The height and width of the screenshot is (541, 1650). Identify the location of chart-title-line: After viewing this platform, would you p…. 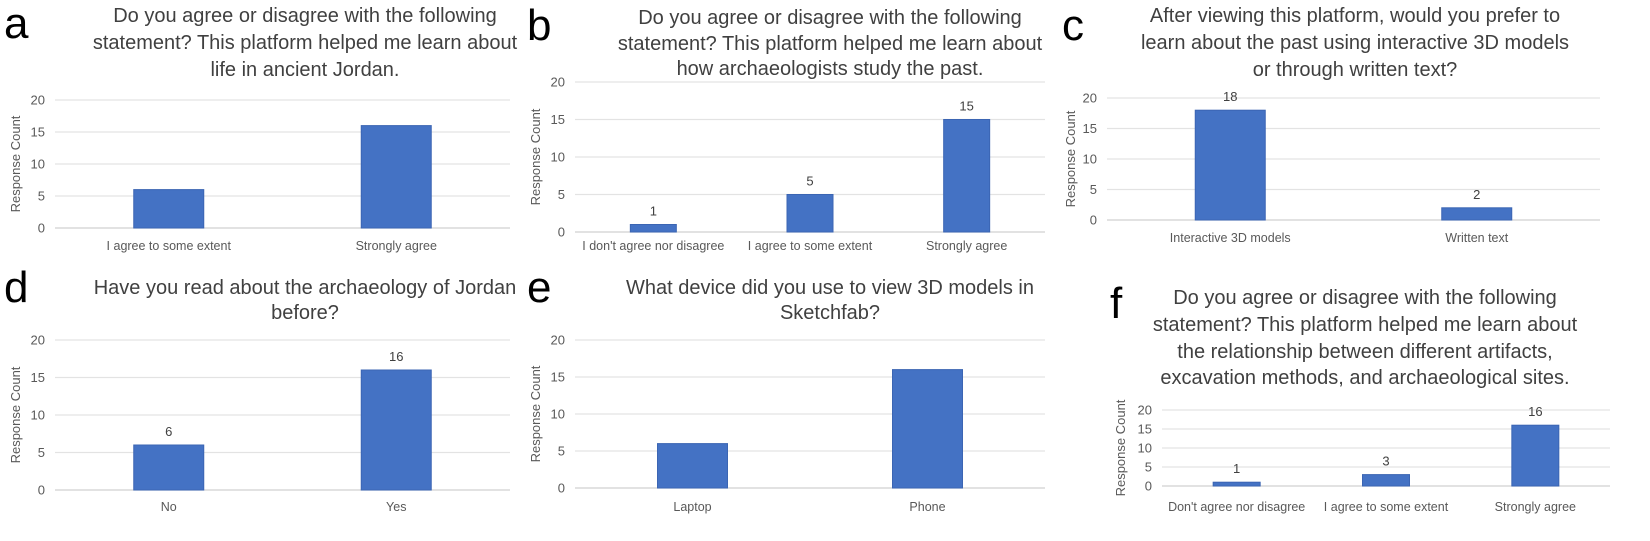
(1355, 16).